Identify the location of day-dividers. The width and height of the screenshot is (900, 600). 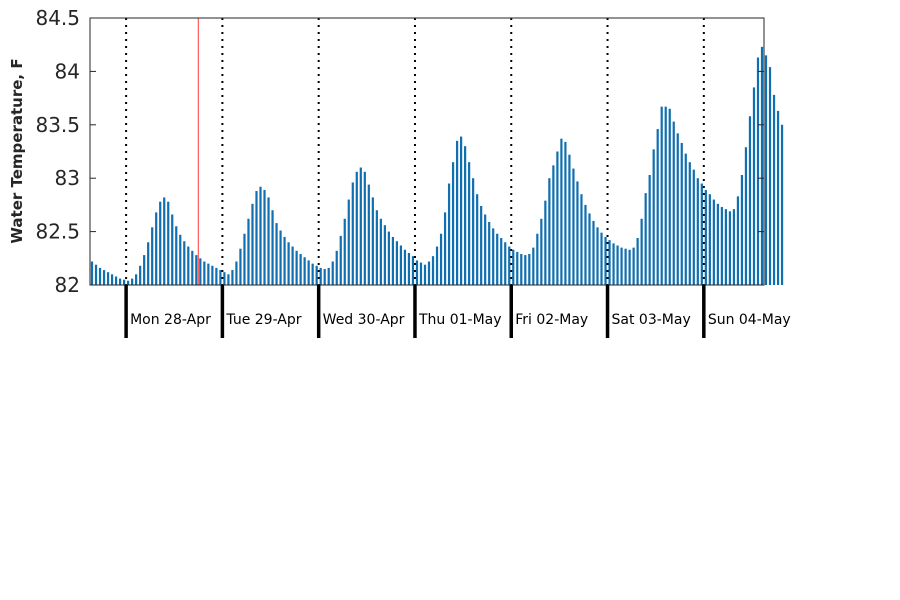
(415, 311).